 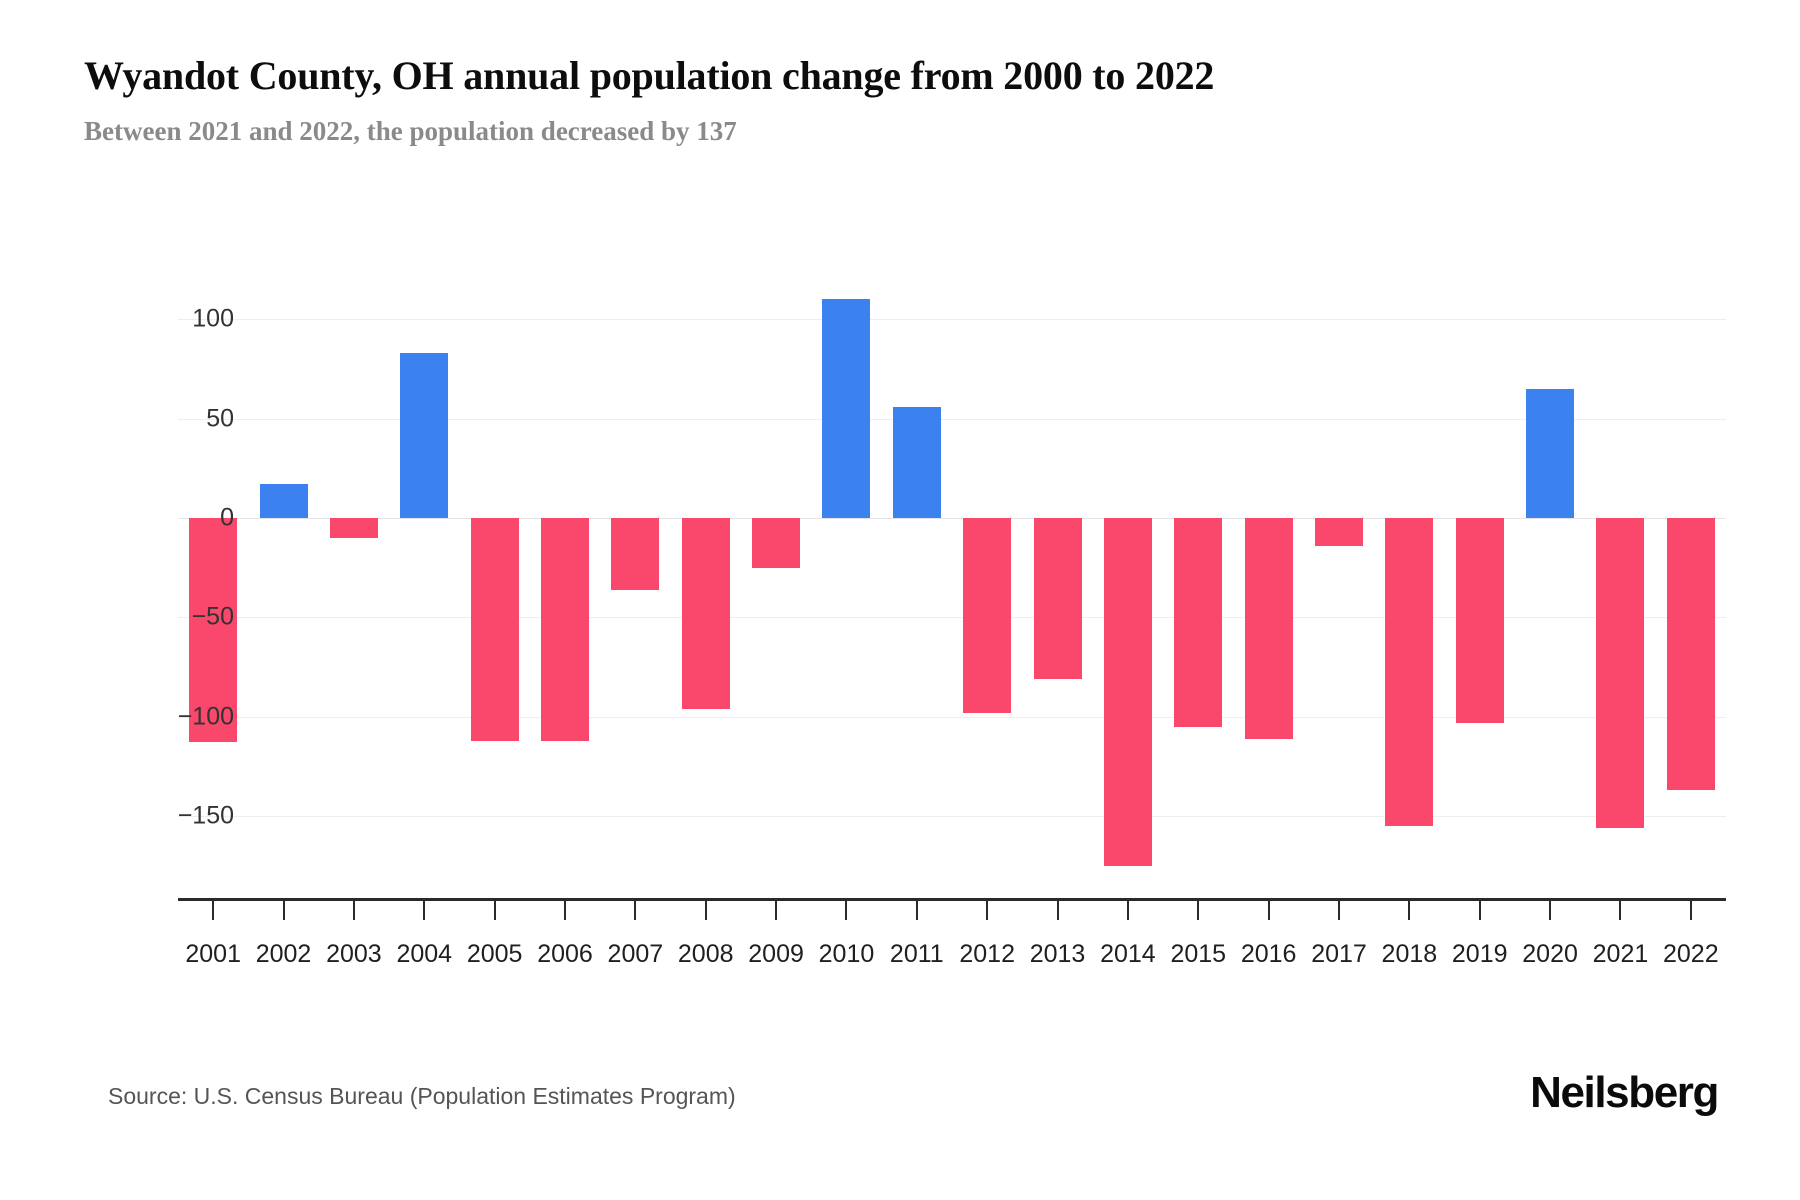 What do you see at coordinates (1057, 954) in the screenshot?
I see `x-axis-tick-label: 2013` at bounding box center [1057, 954].